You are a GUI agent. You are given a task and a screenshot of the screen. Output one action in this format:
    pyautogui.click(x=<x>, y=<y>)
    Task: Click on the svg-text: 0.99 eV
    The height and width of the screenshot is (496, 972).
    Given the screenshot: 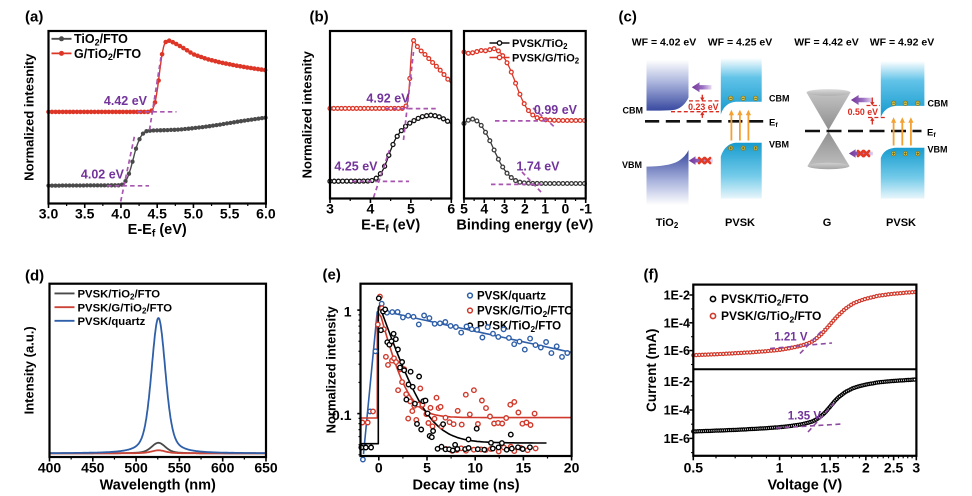 What is the action you would take?
    pyautogui.click(x=556, y=110)
    